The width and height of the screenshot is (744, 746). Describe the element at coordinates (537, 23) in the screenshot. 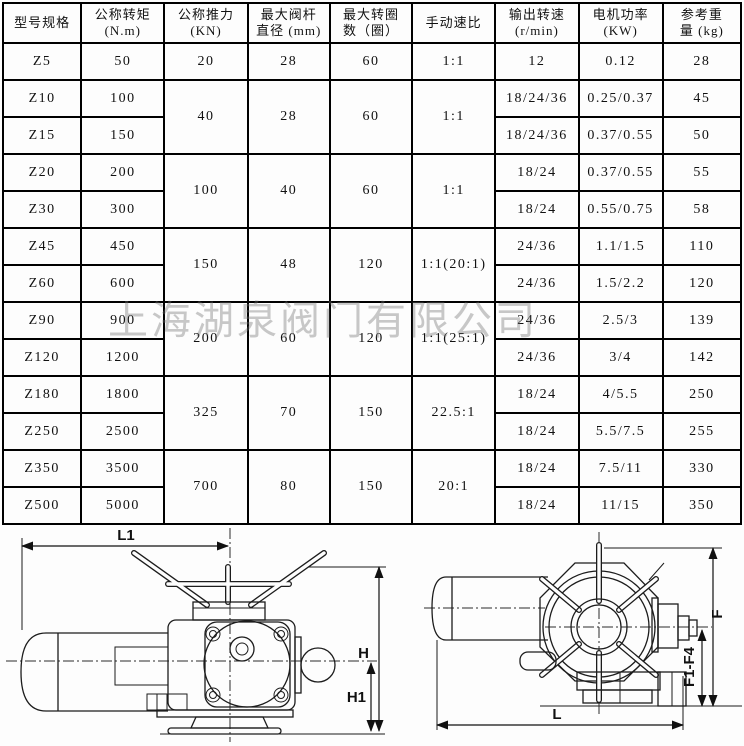

I see `header-speed: 输出转速 (r/min)` at that location.